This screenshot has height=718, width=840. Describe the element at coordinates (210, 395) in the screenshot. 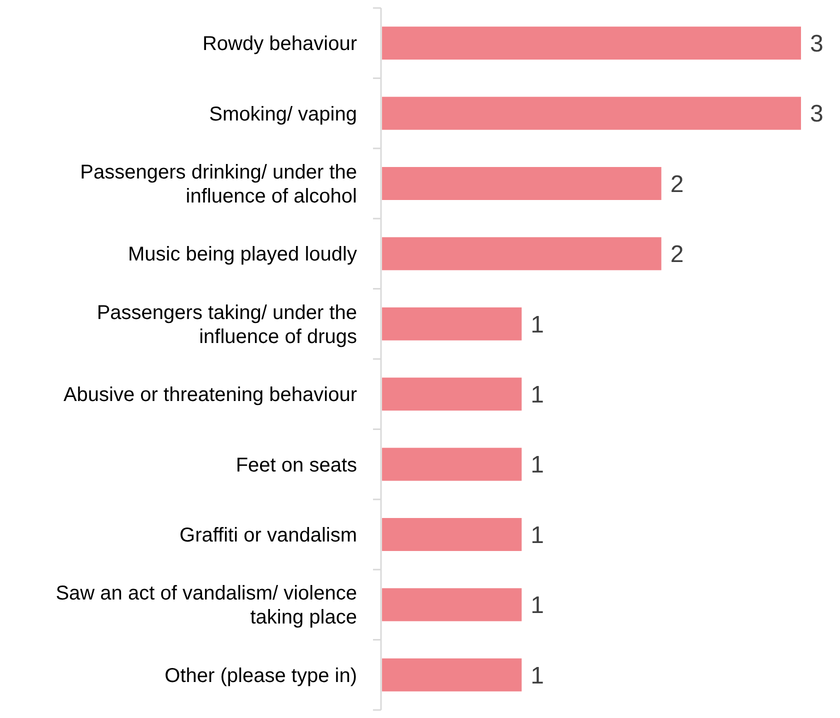

I see `y-tick-label: Abusive or threatening behaviour` at that location.